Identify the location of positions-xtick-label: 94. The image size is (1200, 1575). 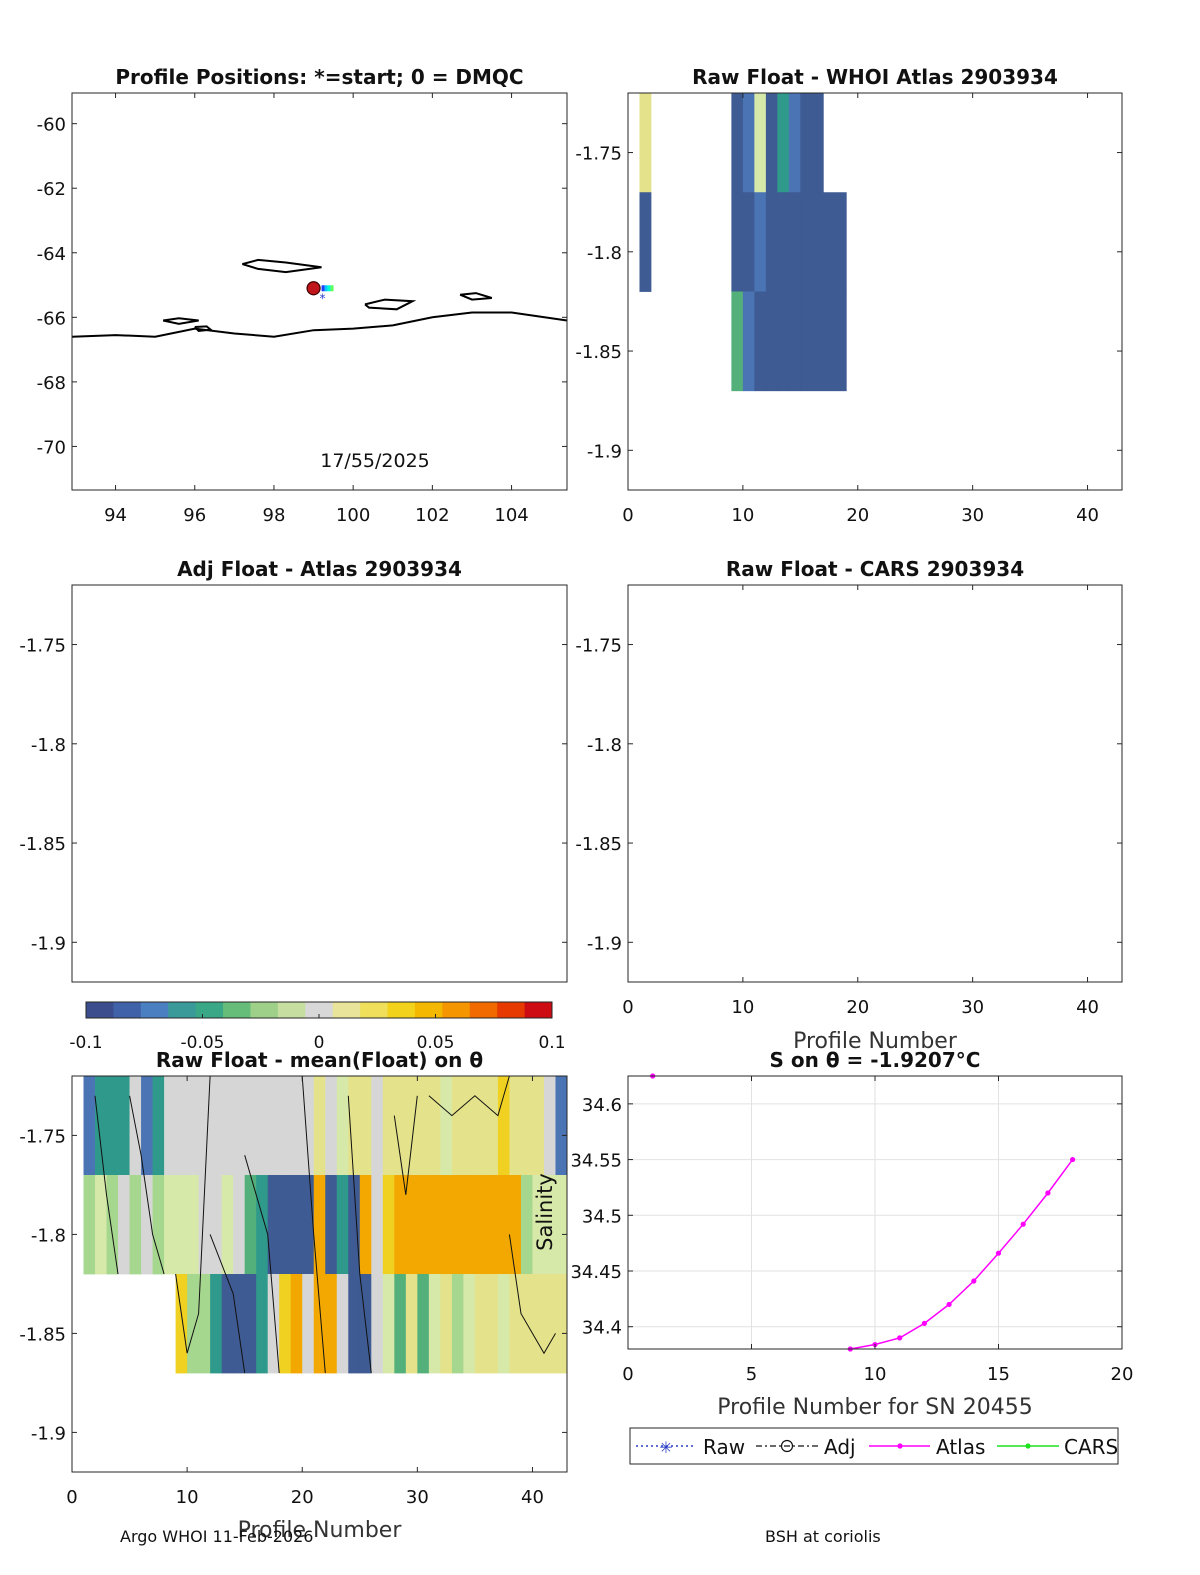
(115, 515).